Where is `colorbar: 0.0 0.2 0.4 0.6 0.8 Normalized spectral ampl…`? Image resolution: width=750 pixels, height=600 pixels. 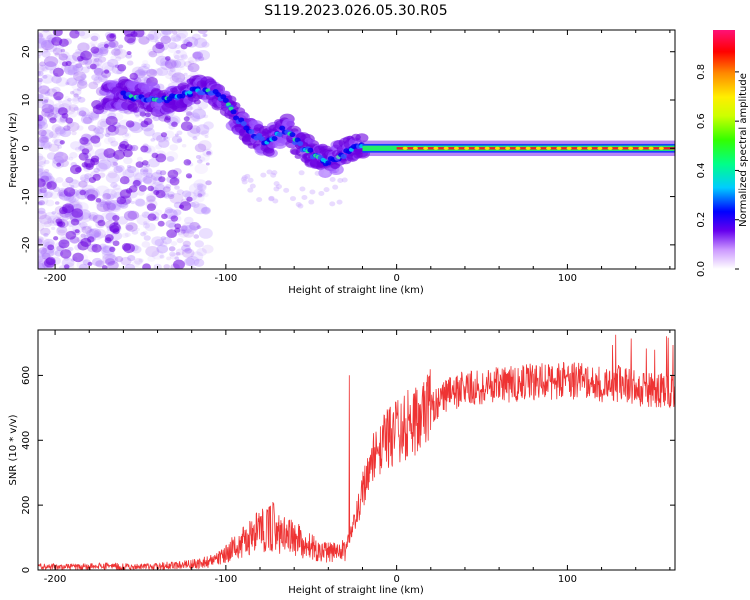
colorbar: 0.0 0.2 0.4 0.6 0.8 Normalized spectral ampl… is located at coordinates (722, 153).